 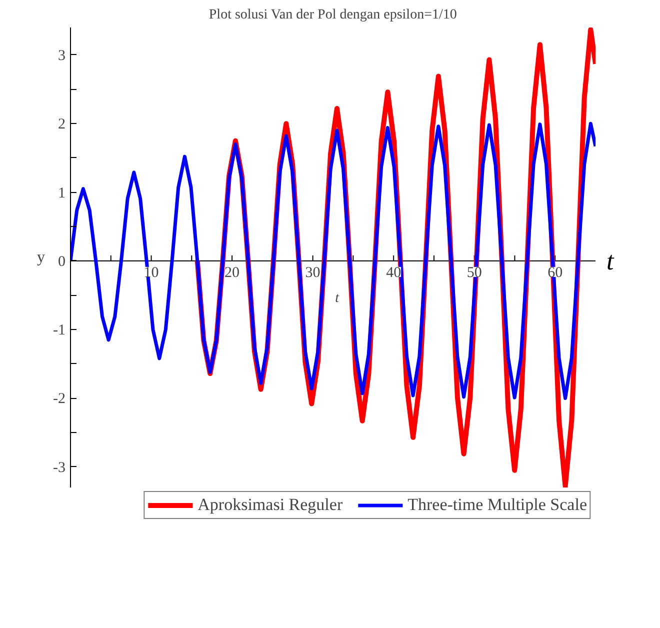 I want to click on x-tick-label: 20, so click(x=232, y=272).